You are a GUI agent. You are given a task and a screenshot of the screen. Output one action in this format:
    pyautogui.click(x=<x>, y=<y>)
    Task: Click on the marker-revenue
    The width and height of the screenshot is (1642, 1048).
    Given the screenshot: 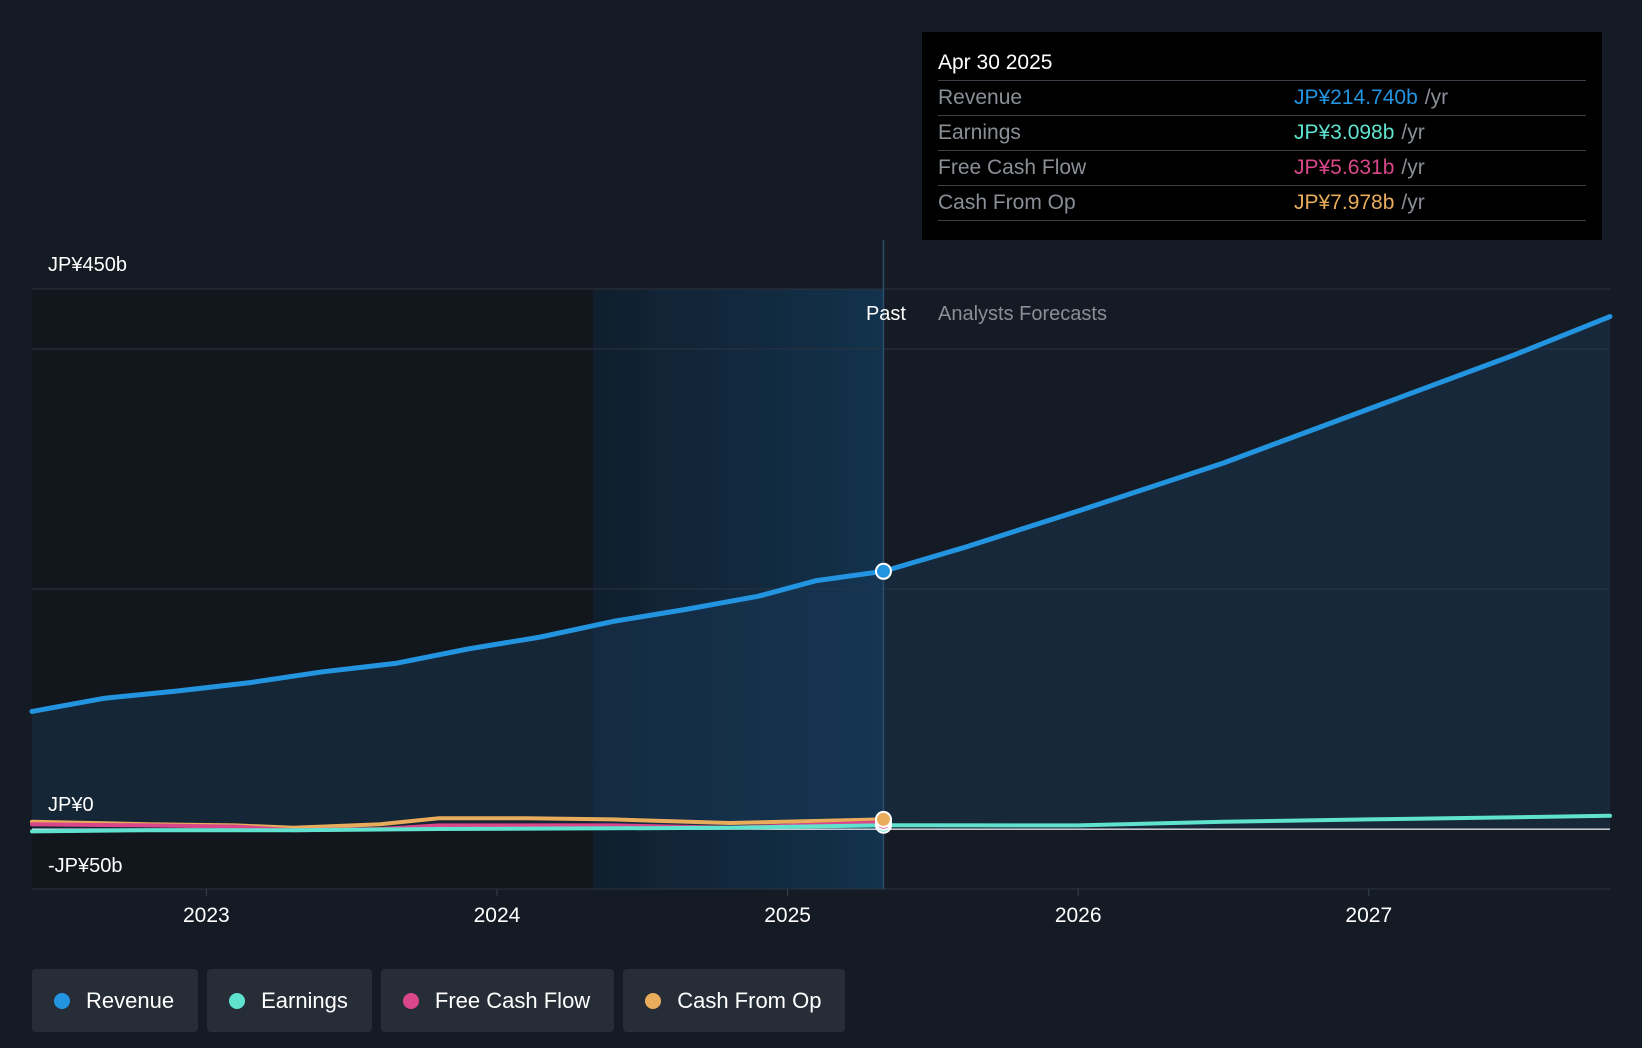 What is the action you would take?
    pyautogui.click(x=883, y=571)
    